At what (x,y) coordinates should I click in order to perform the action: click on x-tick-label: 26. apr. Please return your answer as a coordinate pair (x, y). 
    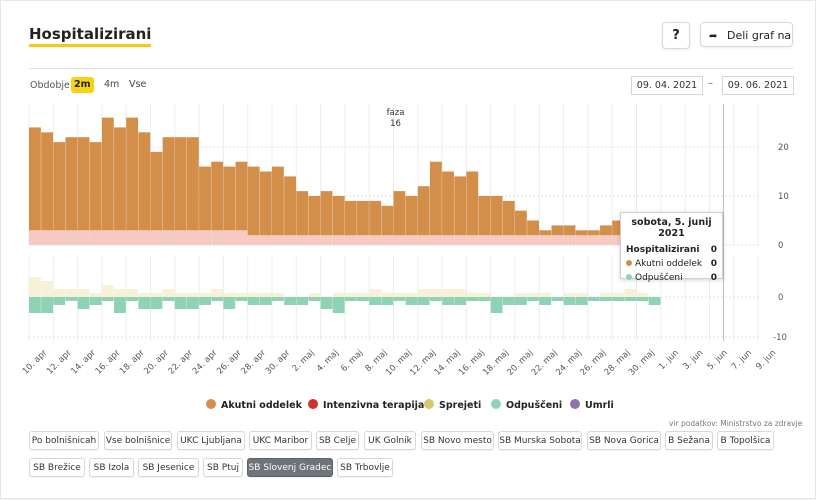
    Looking at the image, I should click on (229, 362).